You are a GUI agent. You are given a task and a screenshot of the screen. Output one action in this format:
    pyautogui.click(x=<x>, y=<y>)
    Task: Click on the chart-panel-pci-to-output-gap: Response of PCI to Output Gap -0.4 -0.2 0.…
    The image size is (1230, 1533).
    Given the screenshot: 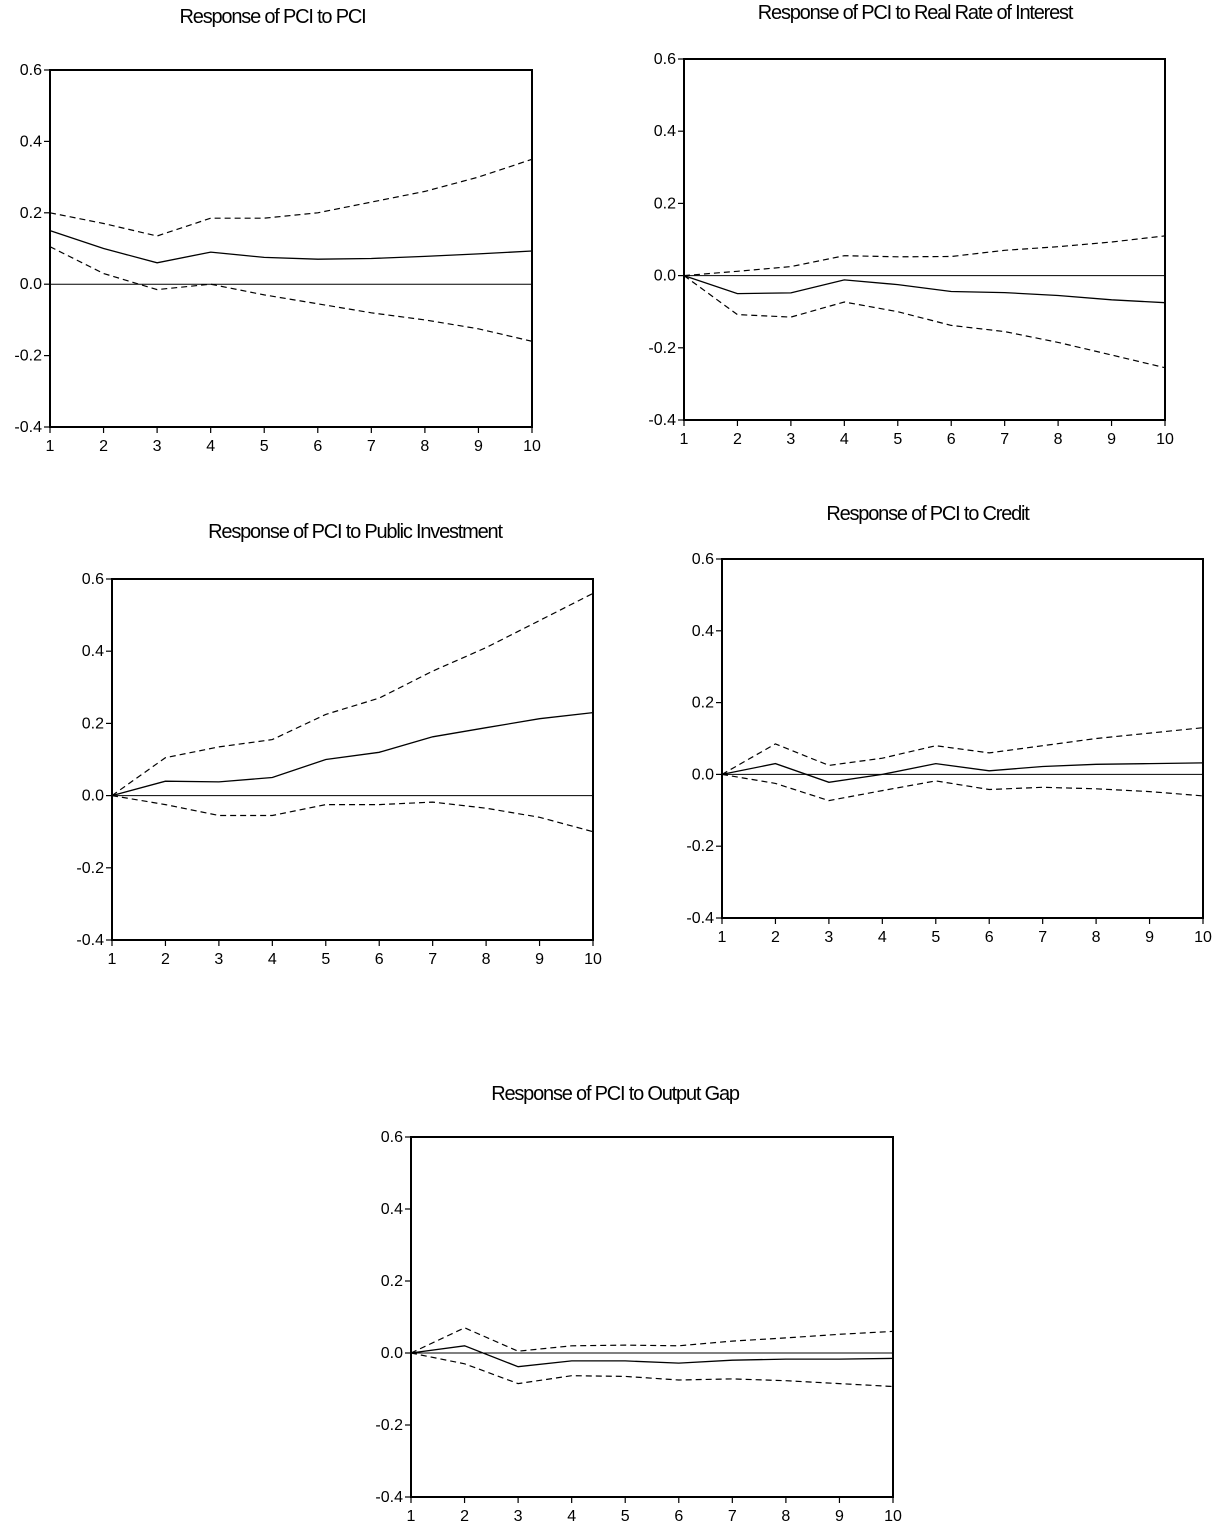 What is the action you would take?
    pyautogui.click(x=642, y=1304)
    